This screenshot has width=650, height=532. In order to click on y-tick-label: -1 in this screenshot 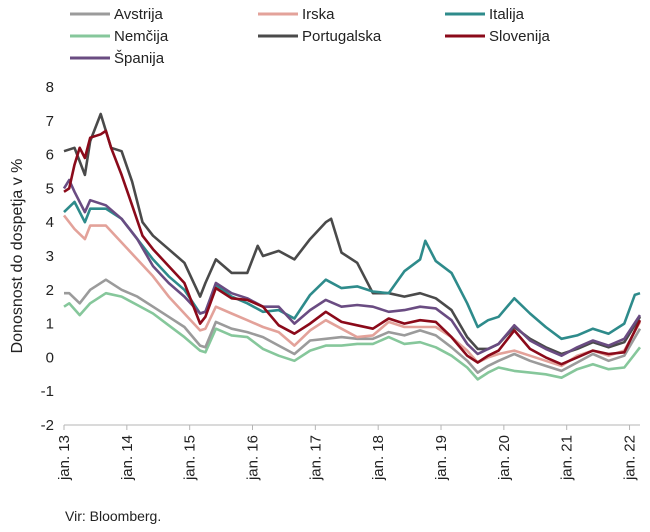, I will do `click(47, 391)`.